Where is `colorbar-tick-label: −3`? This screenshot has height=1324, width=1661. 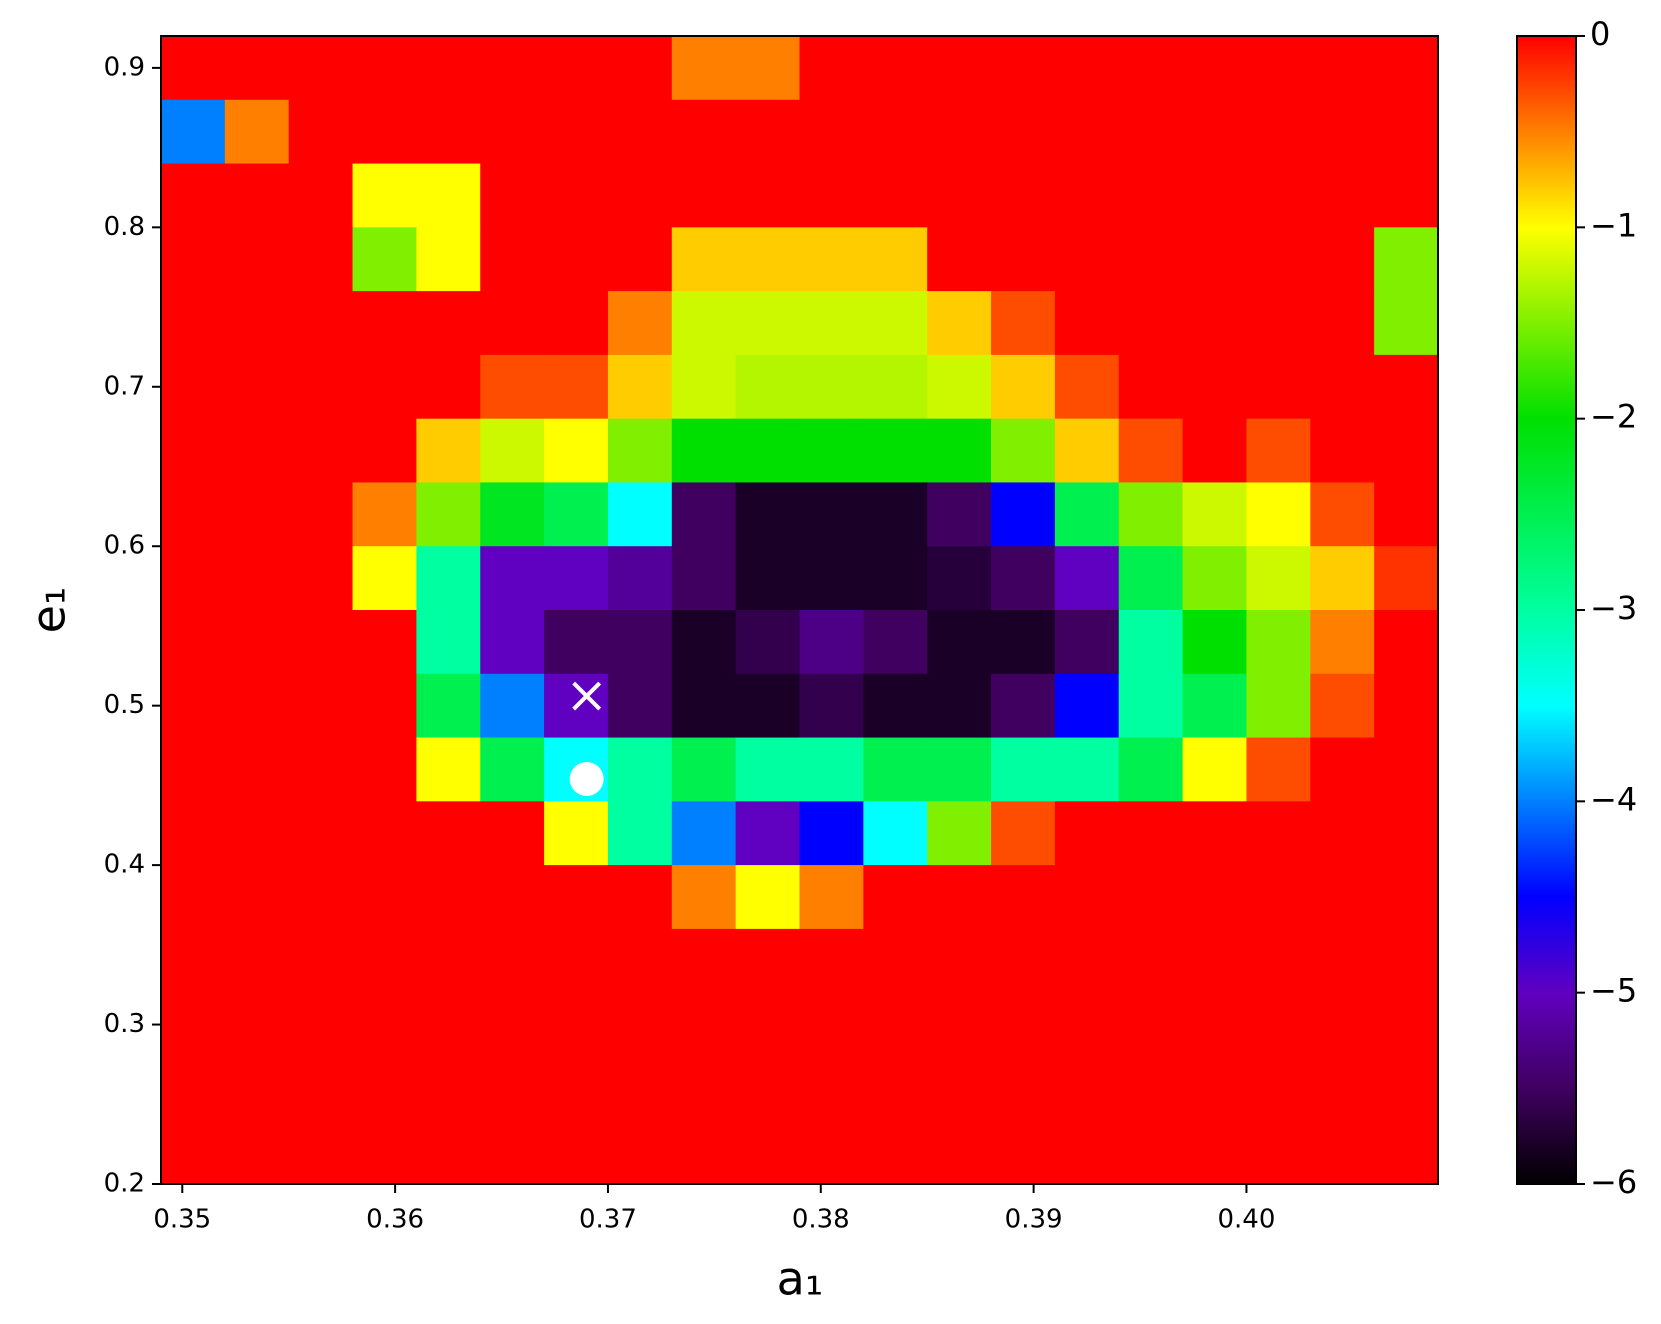
colorbar-tick-label: −3 is located at coordinates (1613, 608).